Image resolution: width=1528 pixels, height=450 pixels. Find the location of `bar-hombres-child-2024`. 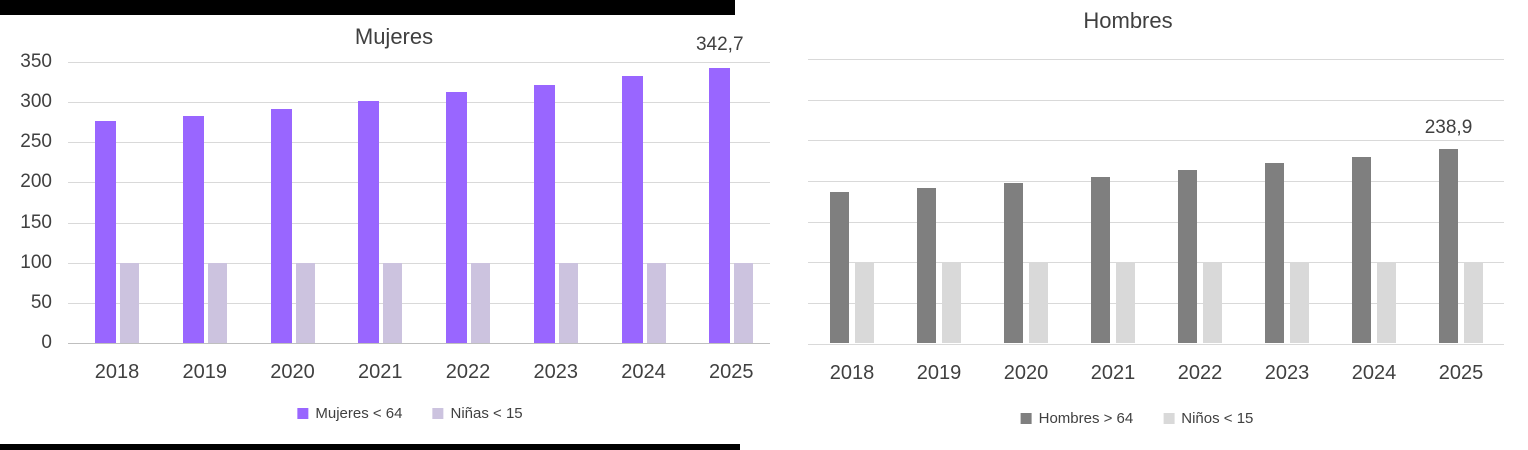

bar-hombres-child-2024 is located at coordinates (1386, 303).